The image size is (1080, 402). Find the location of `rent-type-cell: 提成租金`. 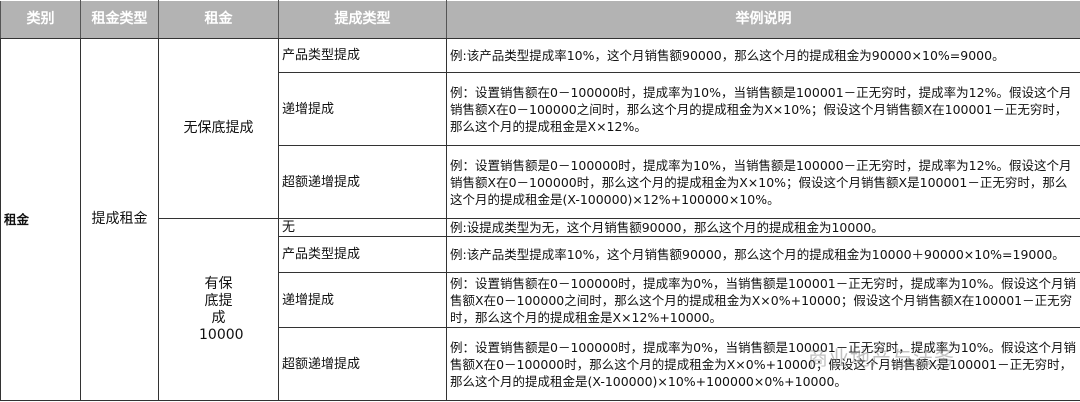

rent-type-cell: 提成租金 is located at coordinates (119, 219).